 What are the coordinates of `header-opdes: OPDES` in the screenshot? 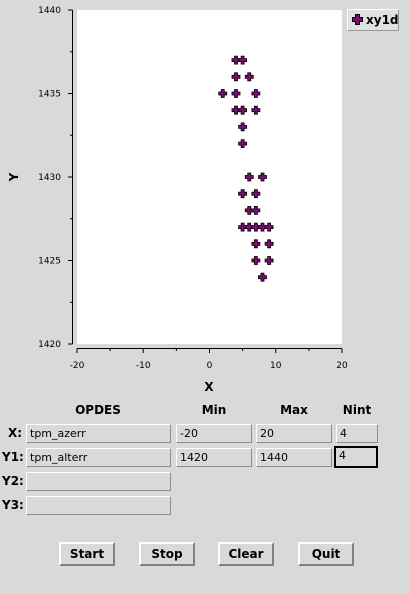 It's located at (98, 410).